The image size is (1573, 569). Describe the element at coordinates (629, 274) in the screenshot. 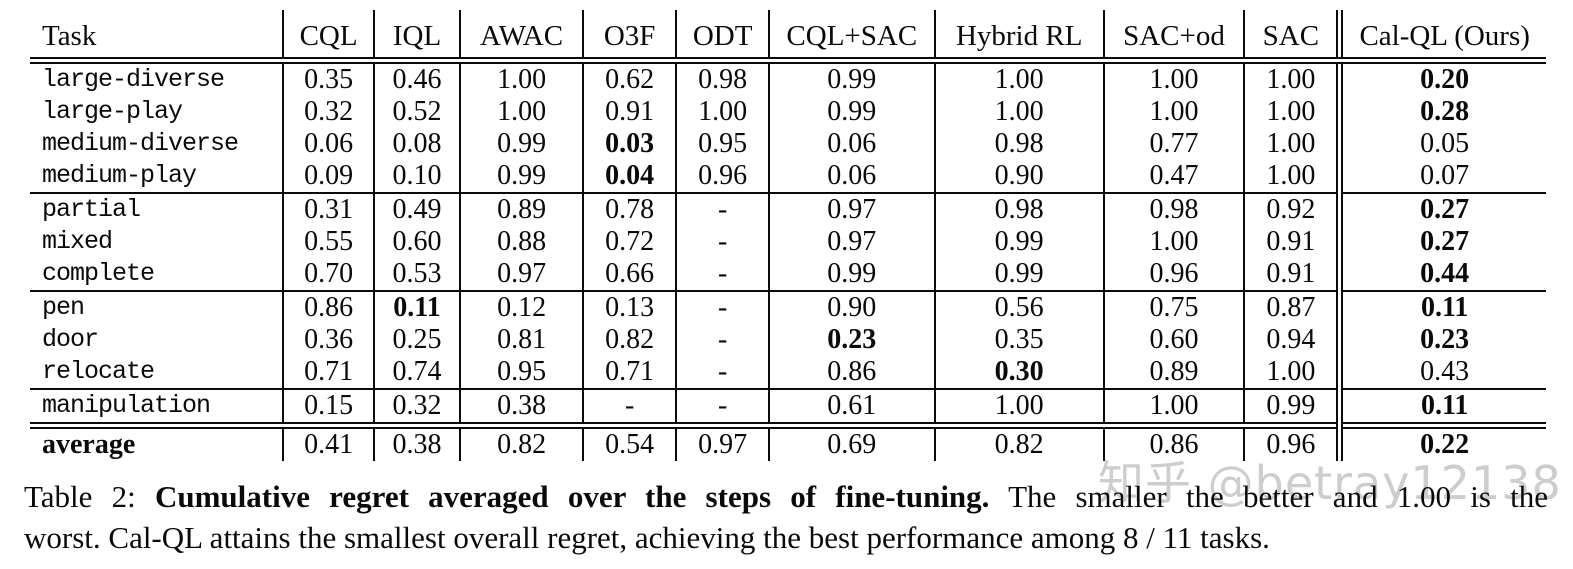

I see `value-cell: 0.66` at that location.